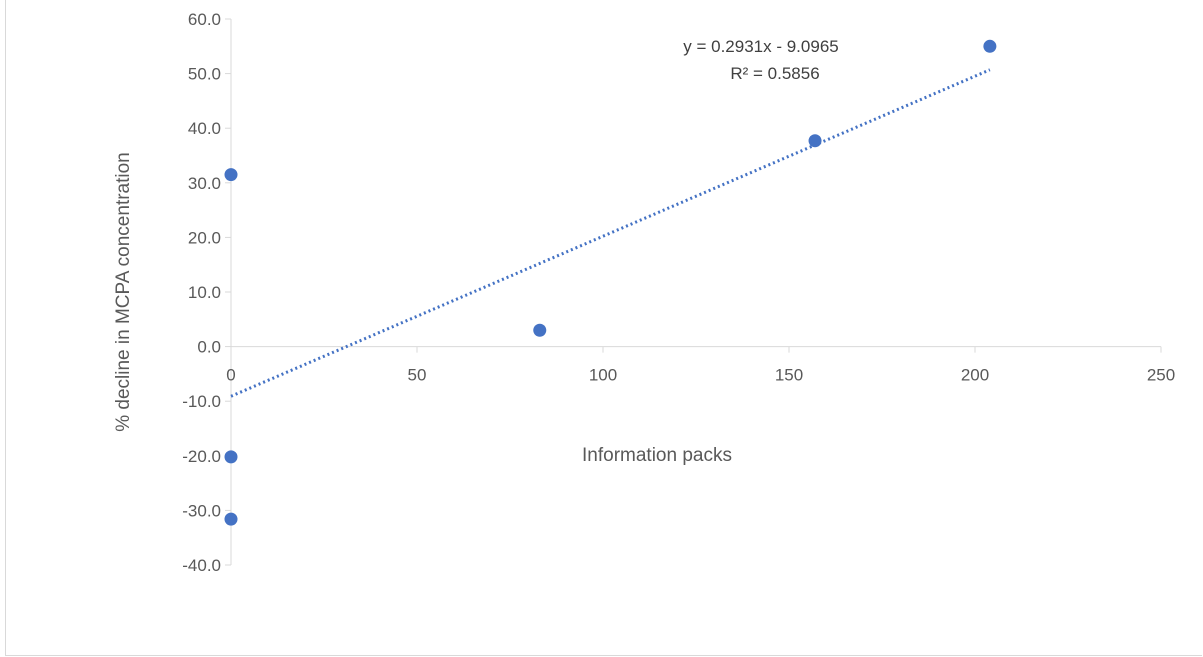 Image resolution: width=1203 pixels, height=657 pixels. Describe the element at coordinates (209, 347) in the screenshot. I see `y-tick-label: 0.0` at that location.